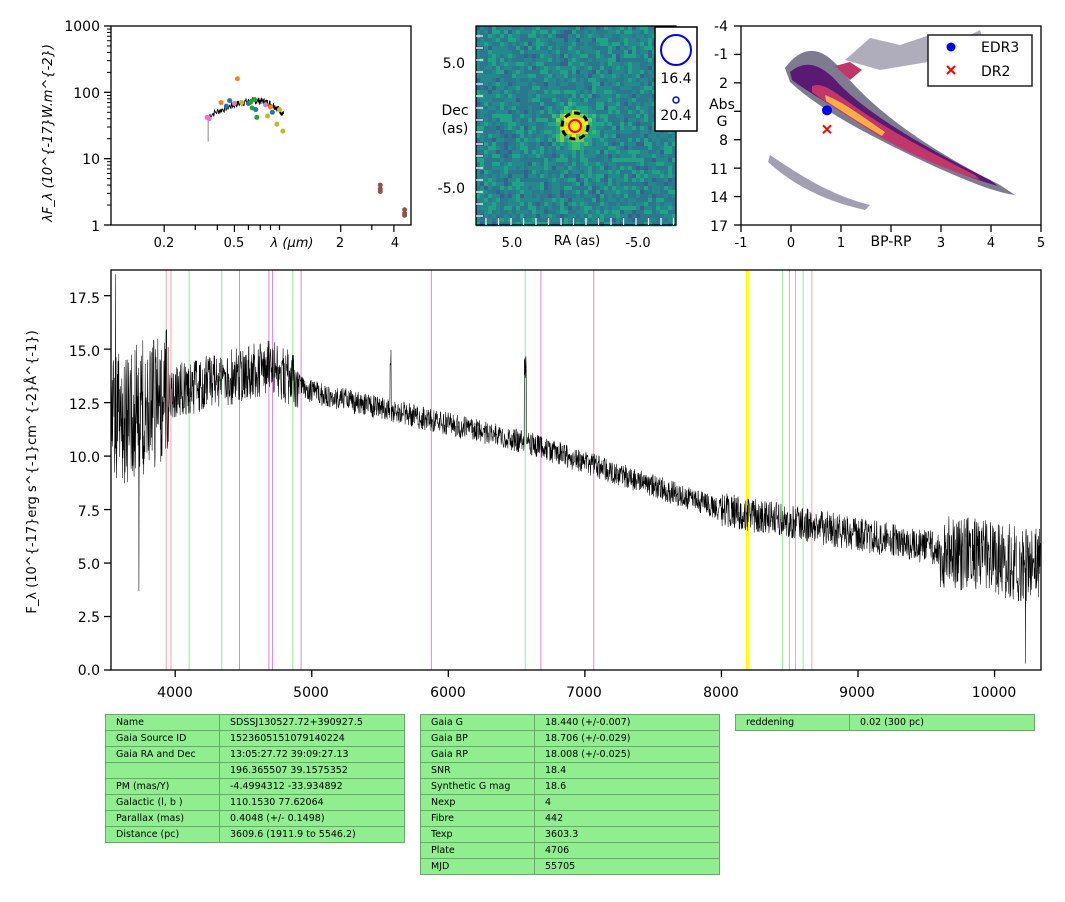  Describe the element at coordinates (162, 722) in the screenshot. I see `table-key: Name` at that location.